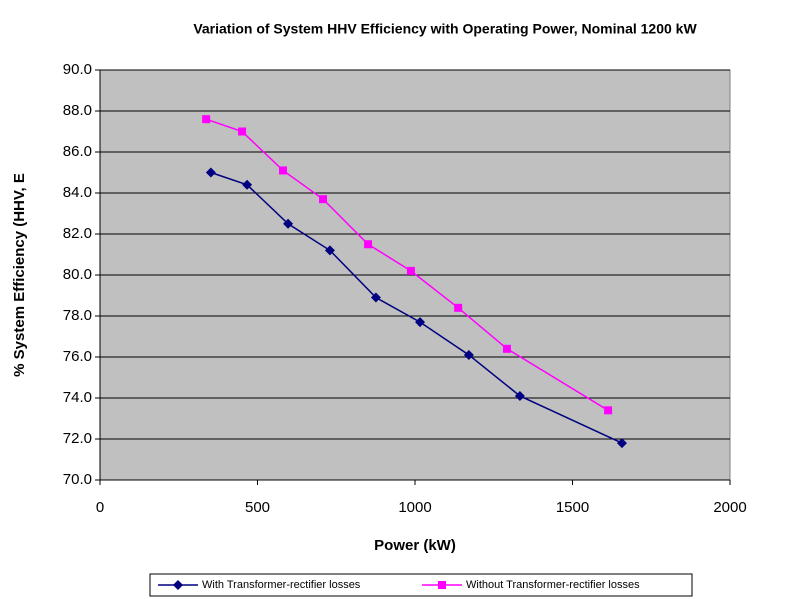 The width and height of the screenshot is (797, 599). I want to click on y-tick-label: 82.0, so click(77, 233).